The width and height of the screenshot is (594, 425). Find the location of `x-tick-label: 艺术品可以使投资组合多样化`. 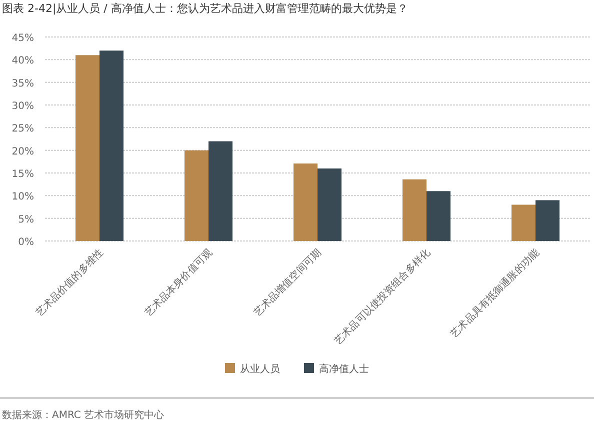

x-tick-label: 艺术品可以使投资组合多样化 is located at coordinates (382, 297).